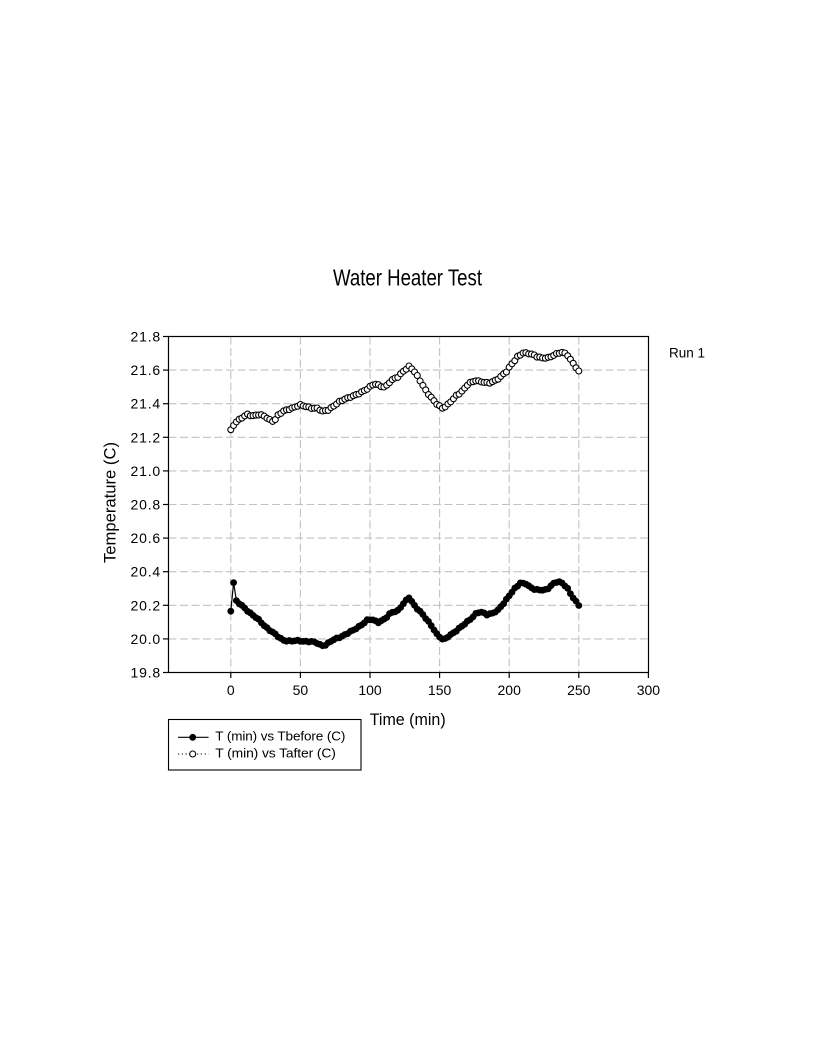 This screenshot has height=1061, width=816. What do you see at coordinates (110, 502) in the screenshot?
I see `svg-text: Temperature (C)` at bounding box center [110, 502].